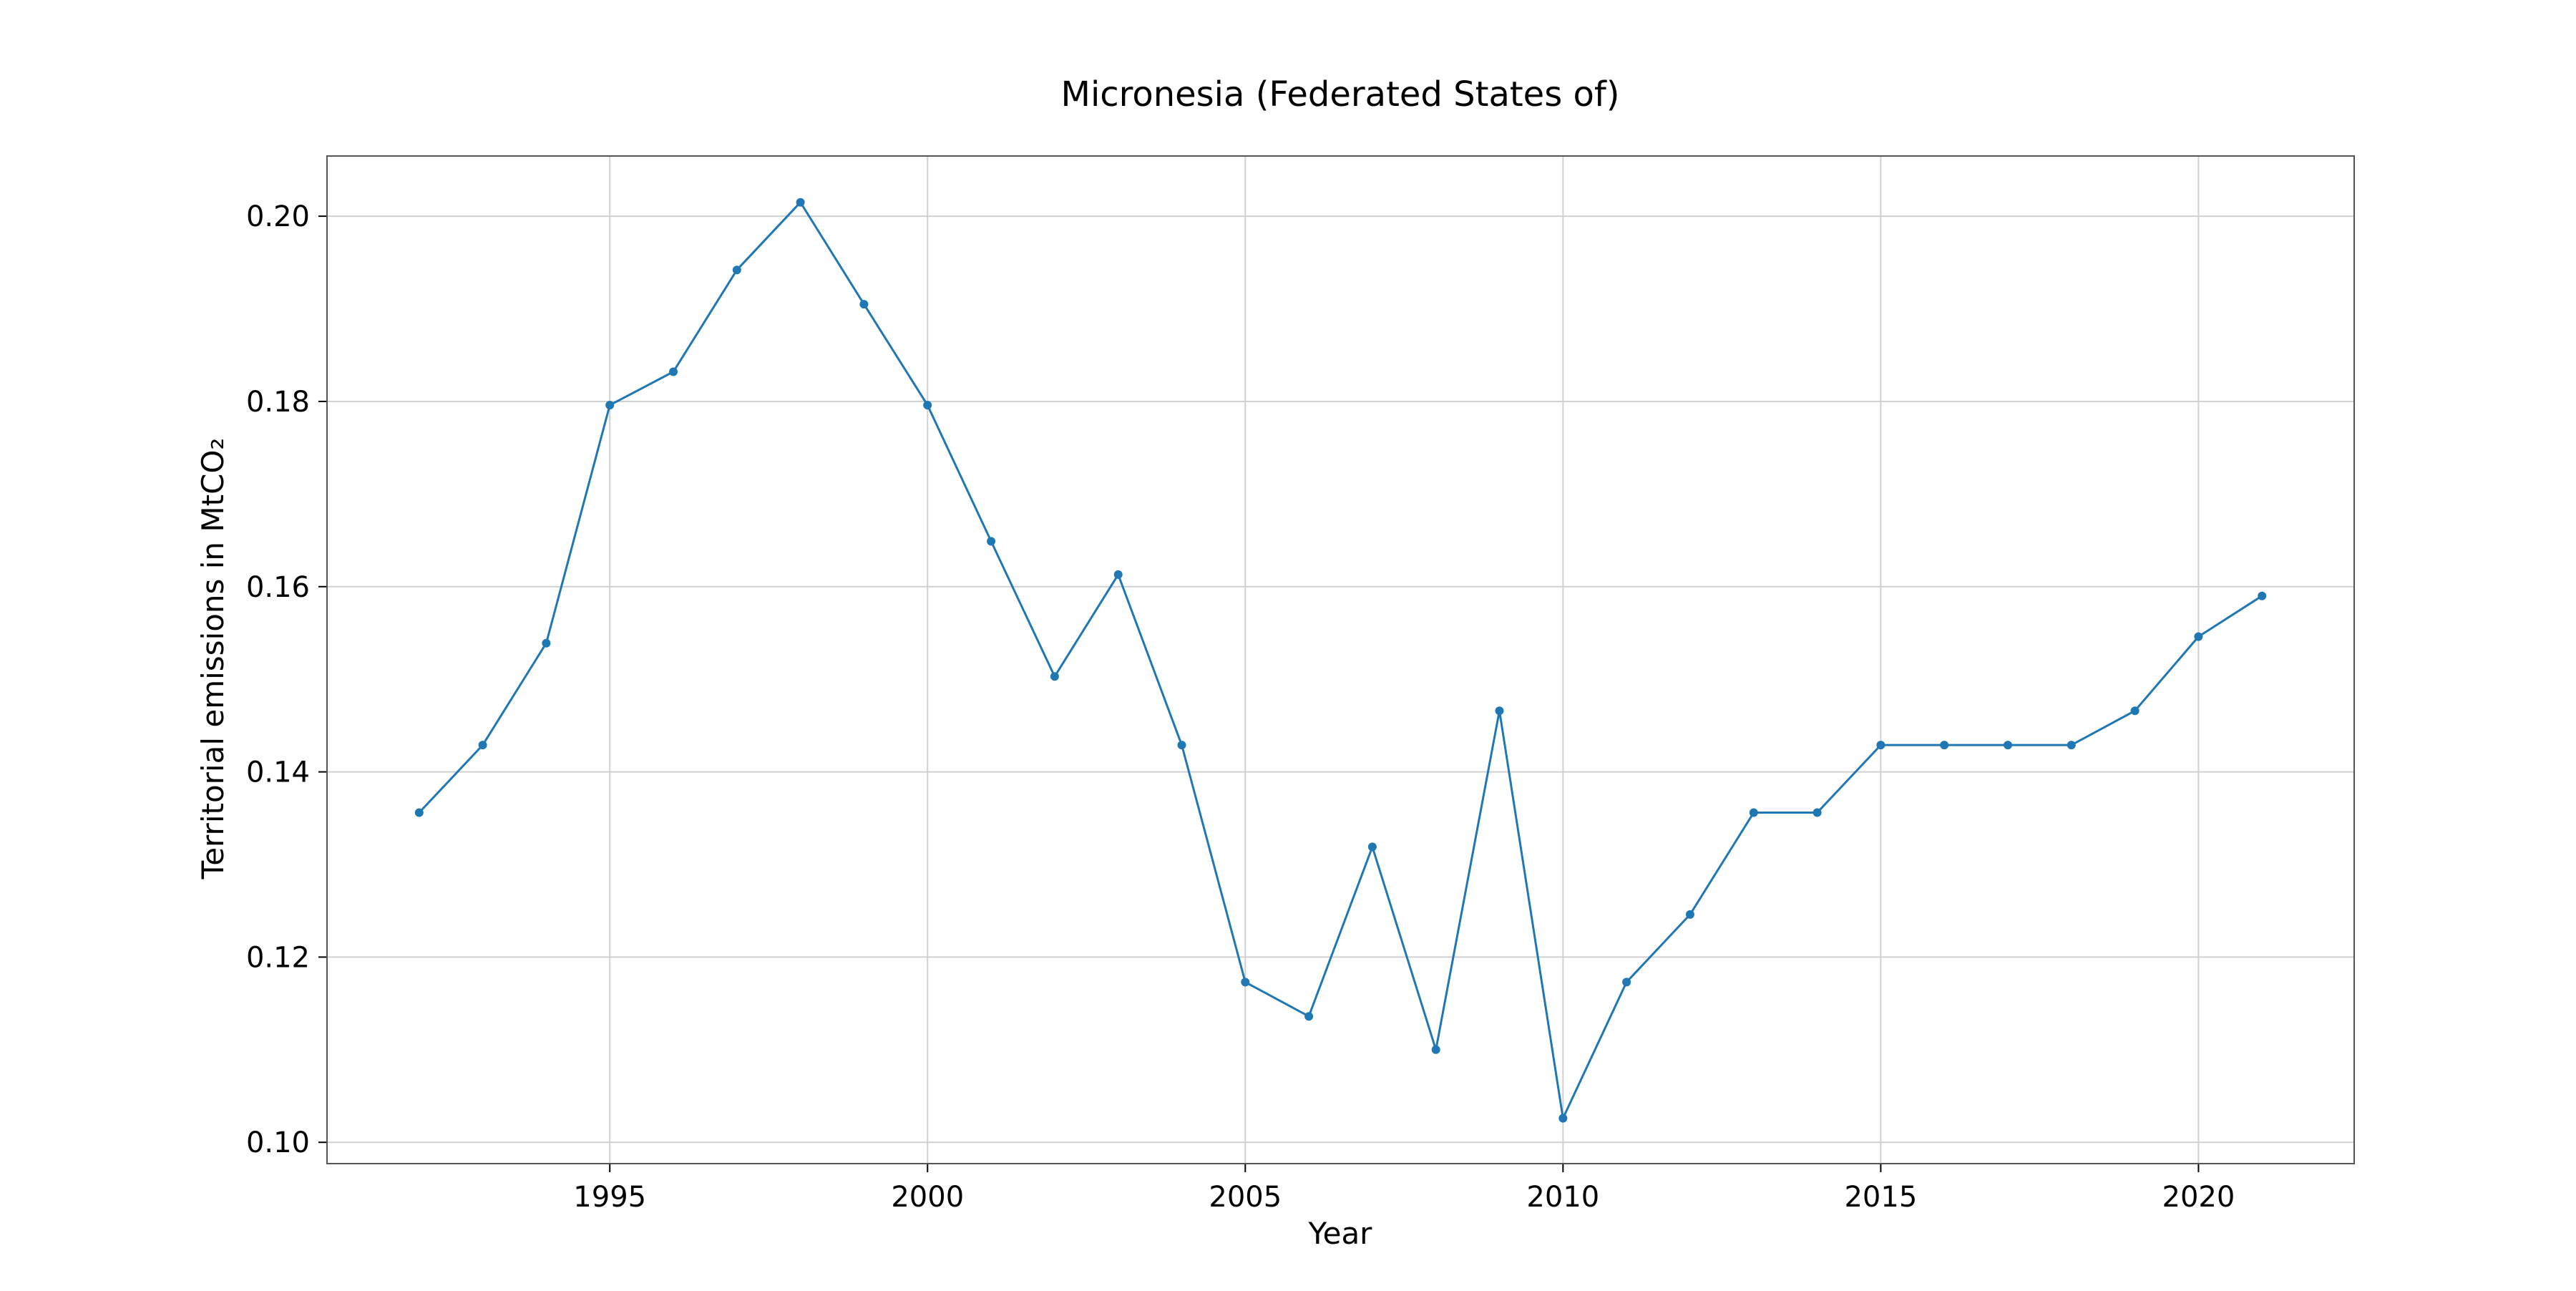  Describe the element at coordinates (278, 402) in the screenshot. I see `y-tick-label: 0.18` at that location.